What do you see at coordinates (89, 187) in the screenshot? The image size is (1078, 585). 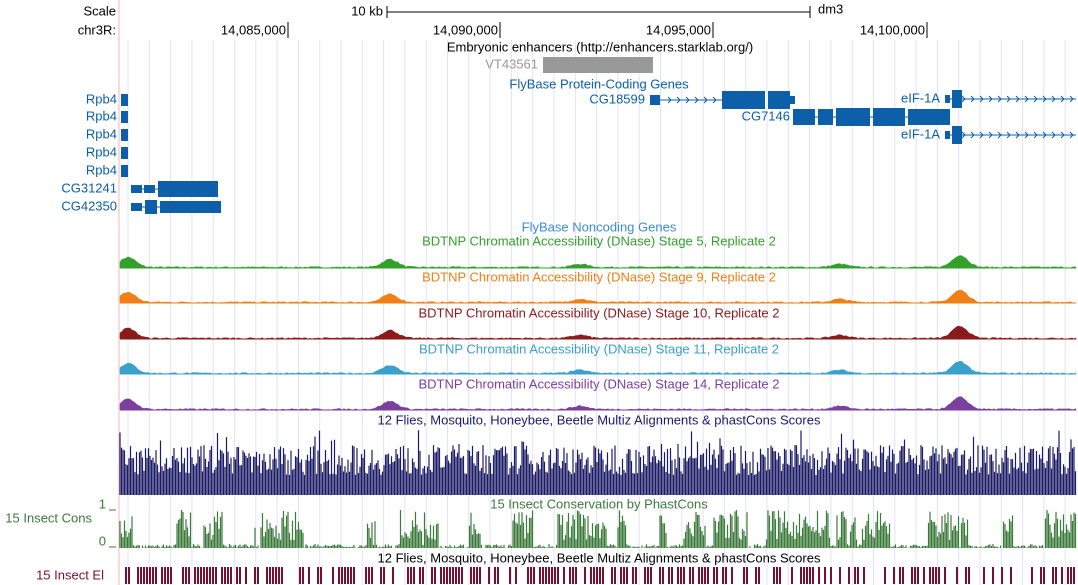 I see `gene-label: CG31241` at bounding box center [89, 187].